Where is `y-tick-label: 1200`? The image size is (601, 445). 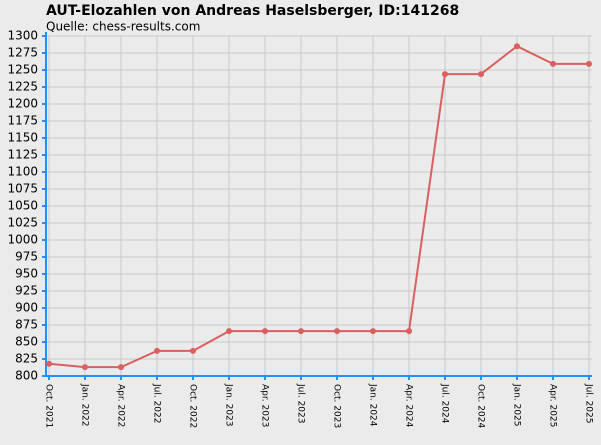
y-tick-label: 1200 is located at coordinates (22, 104).